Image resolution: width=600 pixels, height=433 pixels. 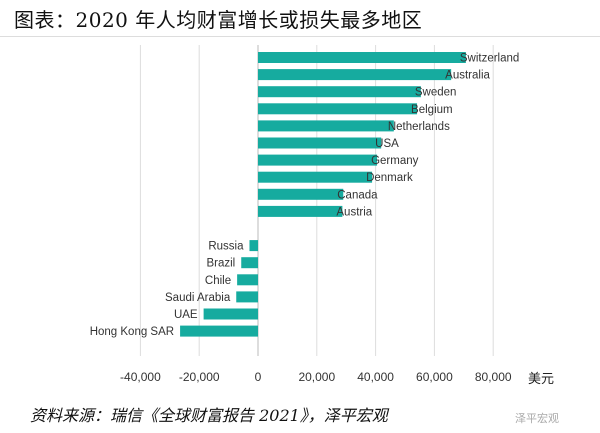 I want to click on bar-label: Germany, so click(x=395, y=161).